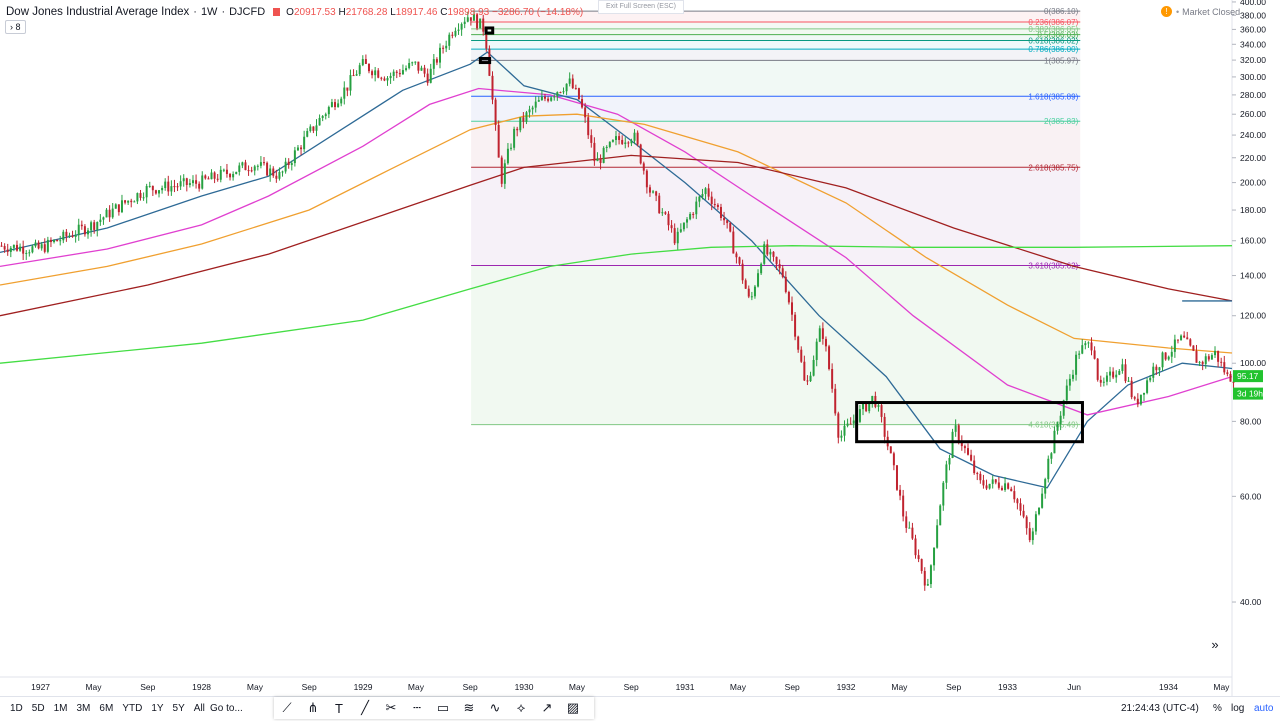  I want to click on price-label-background, so click(1248, 393).